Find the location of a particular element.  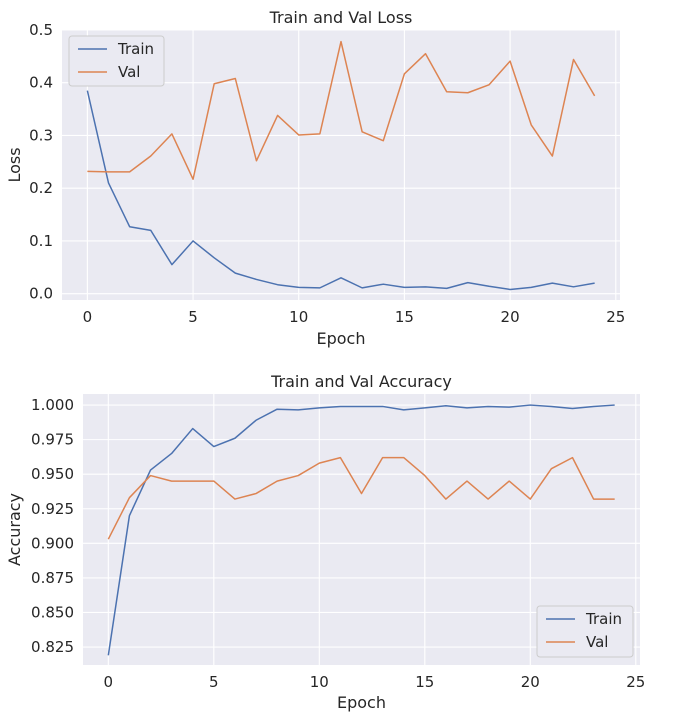

chart-2-x-axis-label: Epoch is located at coordinates (361, 702).